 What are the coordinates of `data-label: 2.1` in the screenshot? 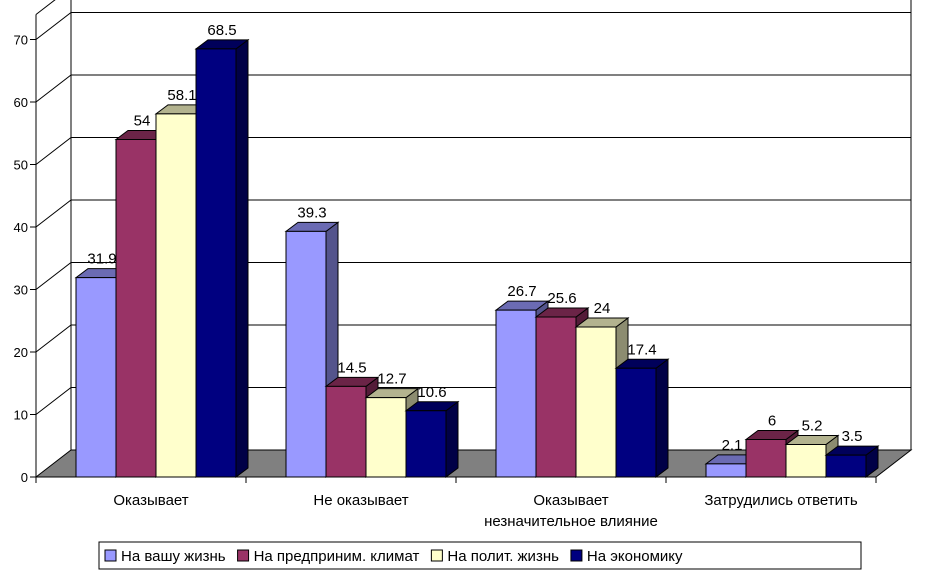 It's located at (732, 445).